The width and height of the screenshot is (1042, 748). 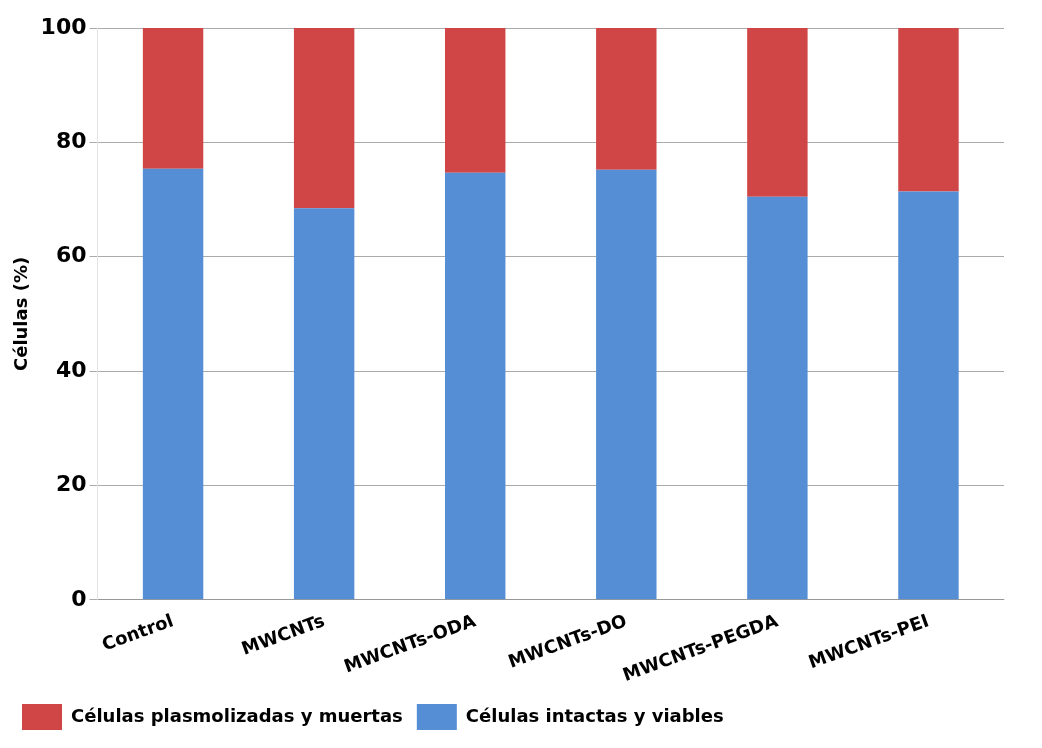 What do you see at coordinates (71, 484) in the screenshot?
I see `y-tick-label: 20` at bounding box center [71, 484].